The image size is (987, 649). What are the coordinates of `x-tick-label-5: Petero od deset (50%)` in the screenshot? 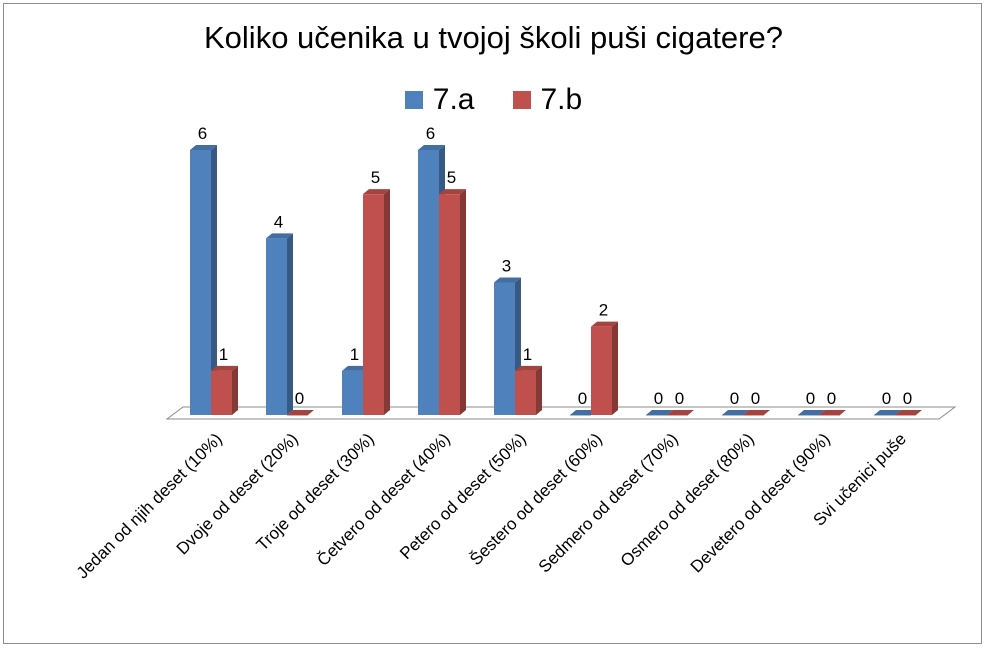 It's located at (463, 496).